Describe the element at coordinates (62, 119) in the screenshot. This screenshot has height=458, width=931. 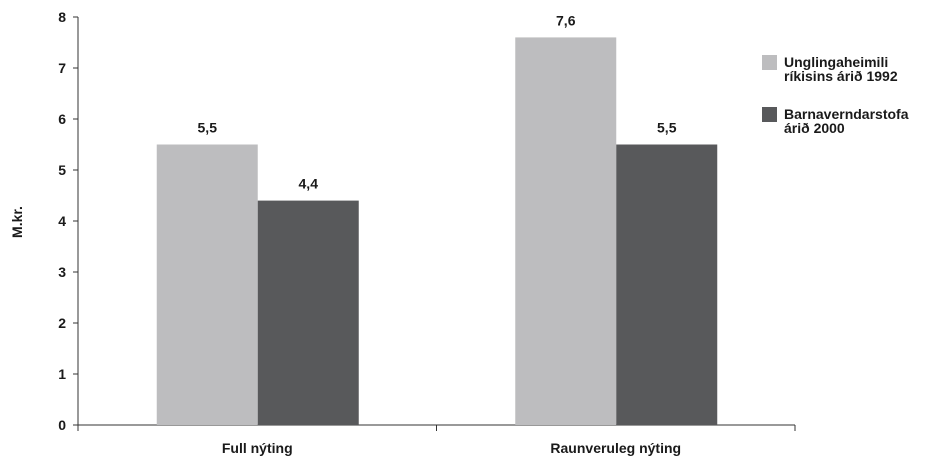
I see `y-tick-label: 6` at that location.